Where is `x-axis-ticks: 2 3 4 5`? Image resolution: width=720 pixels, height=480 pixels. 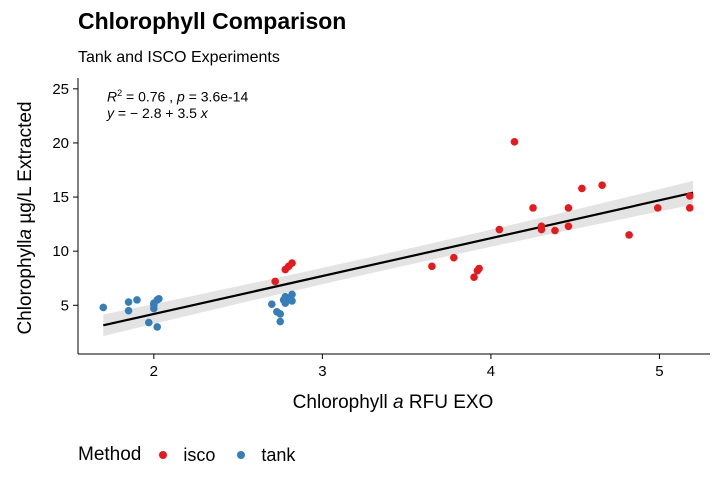
x-axis-ticks: 2 3 4 5 is located at coordinates (407, 367).